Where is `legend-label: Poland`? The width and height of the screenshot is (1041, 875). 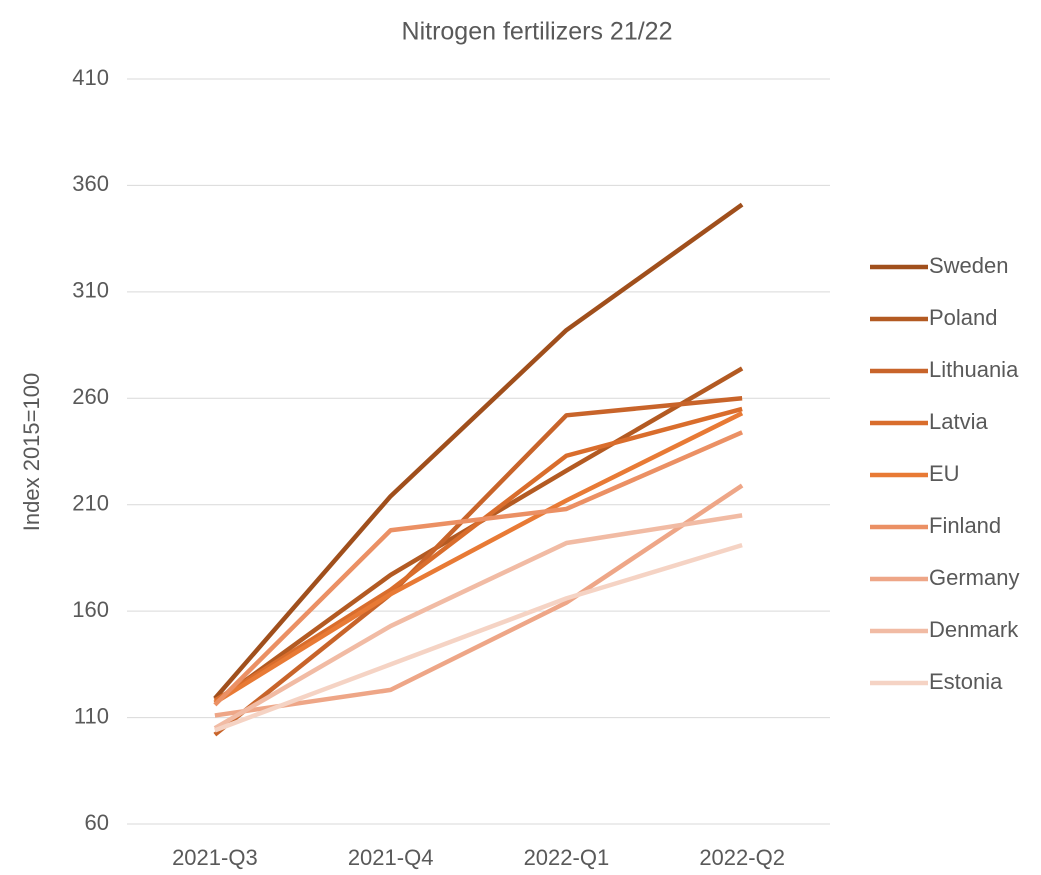
legend-label: Poland is located at coordinates (963, 317).